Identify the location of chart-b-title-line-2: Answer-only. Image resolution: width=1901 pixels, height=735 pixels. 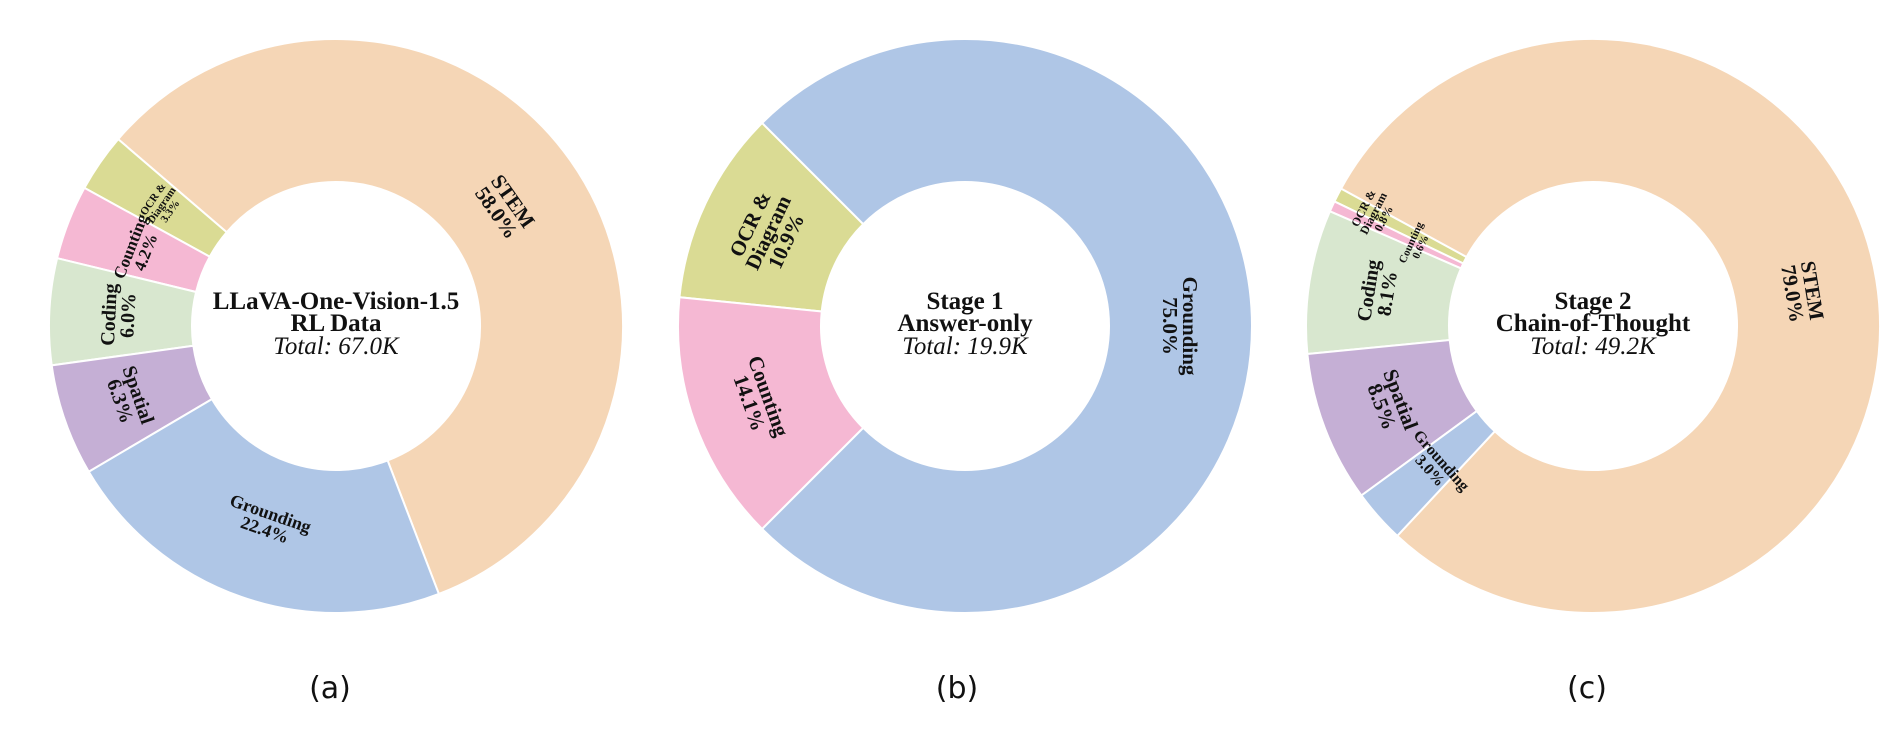
(965, 323).